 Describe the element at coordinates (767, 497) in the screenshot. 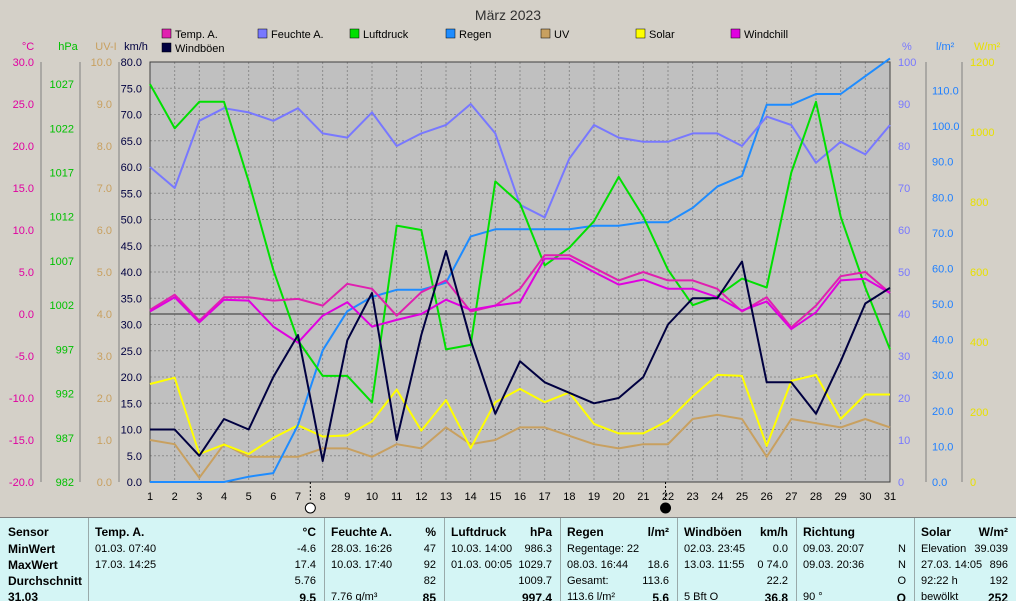

I see `x-tick-label: 26` at that location.